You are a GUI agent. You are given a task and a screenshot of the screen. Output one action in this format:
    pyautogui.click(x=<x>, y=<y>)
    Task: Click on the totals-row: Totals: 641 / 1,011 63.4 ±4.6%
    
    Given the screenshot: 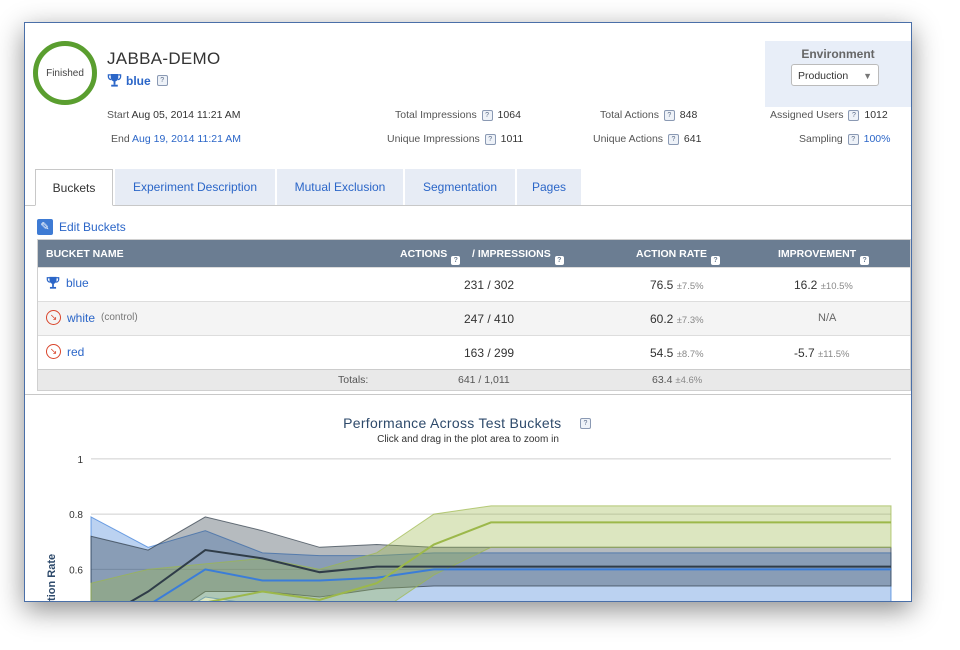 What is the action you would take?
    pyautogui.click(x=474, y=379)
    